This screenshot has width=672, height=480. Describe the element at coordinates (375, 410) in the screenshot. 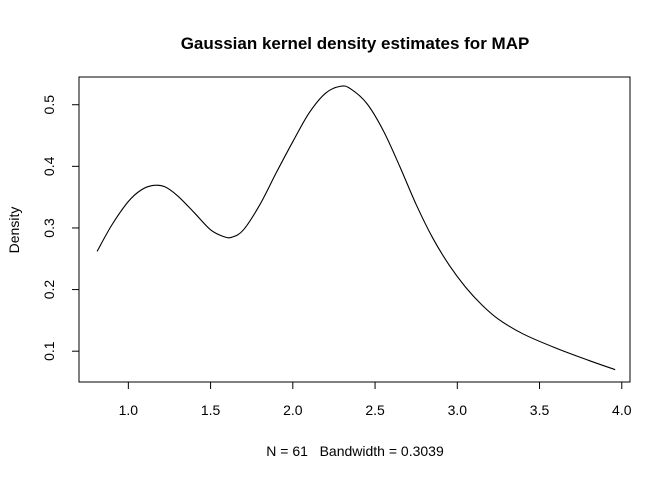

I see `x-tick-label: 2.5` at that location.